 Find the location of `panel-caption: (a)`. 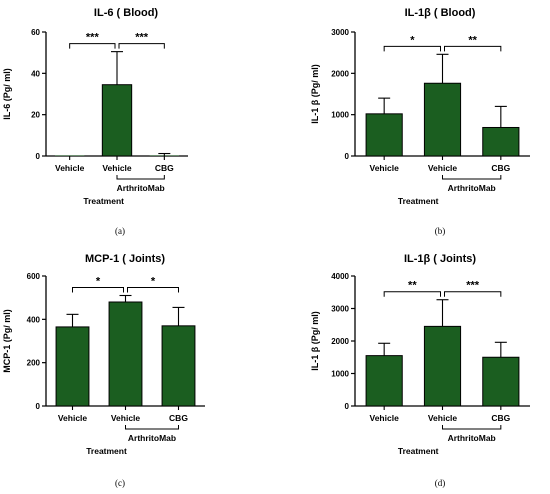

panel-caption: (a) is located at coordinates (120, 231).